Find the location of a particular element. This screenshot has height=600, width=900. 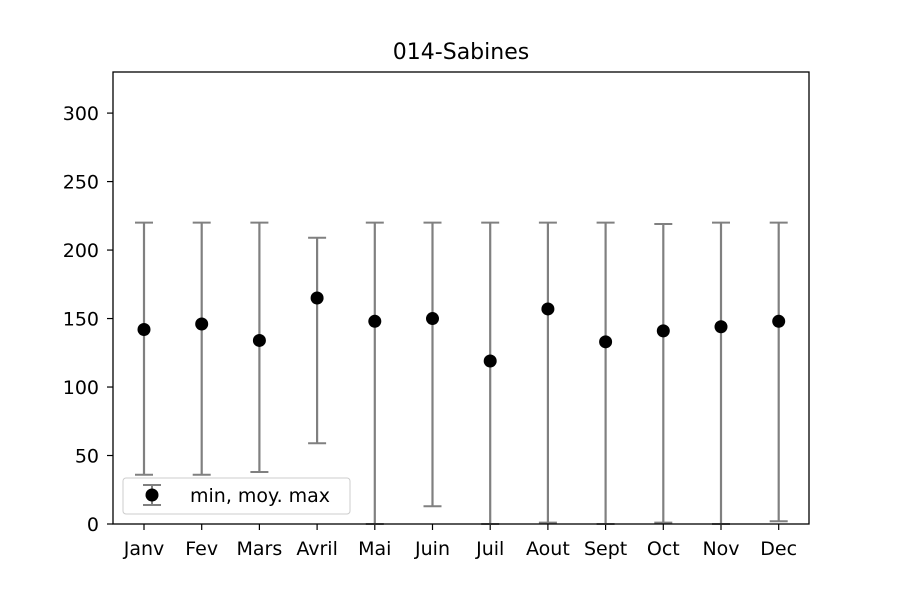

chart-title: 014-Sabines is located at coordinates (461, 52).